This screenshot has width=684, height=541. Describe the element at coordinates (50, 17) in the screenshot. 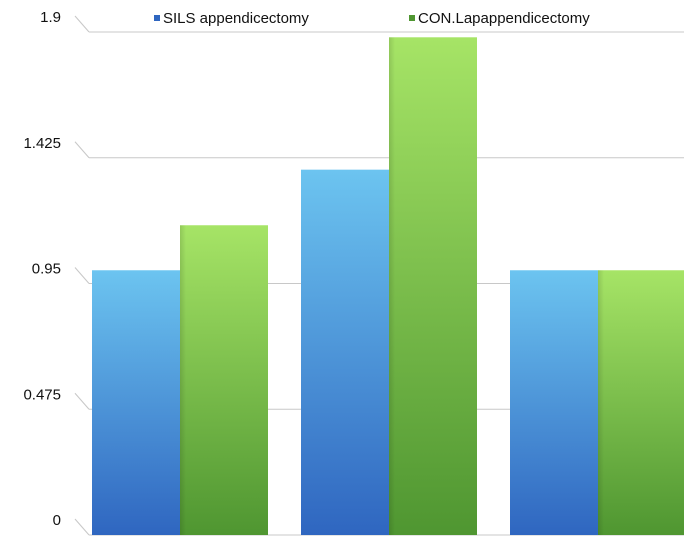

I see `y-tick-label: 1.9` at that location.